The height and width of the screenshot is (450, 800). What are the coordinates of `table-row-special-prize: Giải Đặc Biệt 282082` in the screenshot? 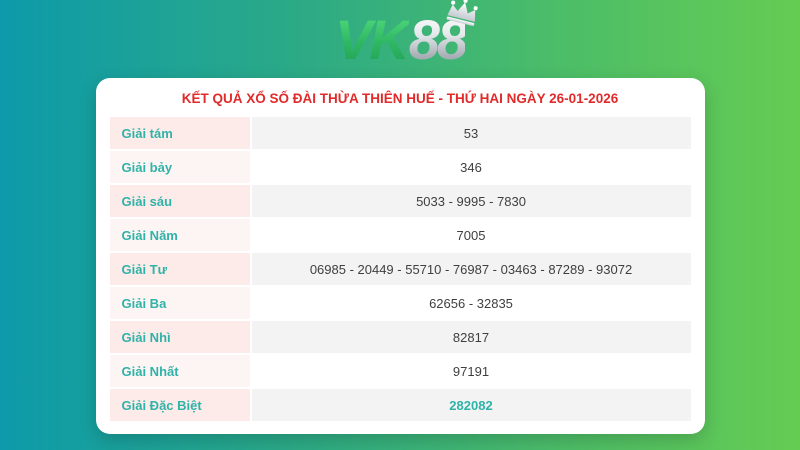 It's located at (400, 405).